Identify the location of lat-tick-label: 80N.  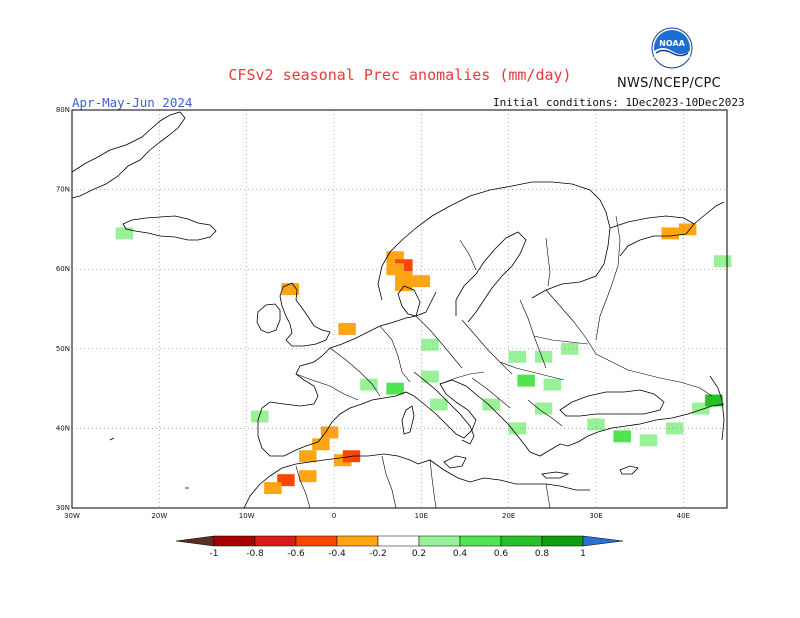
(63, 110).